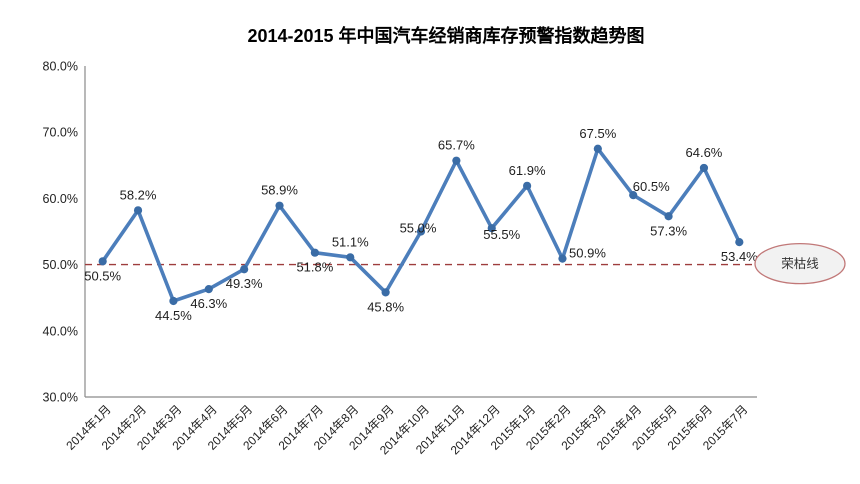 The image size is (860, 484). Describe the element at coordinates (244, 283) in the screenshot. I see `data-label: 49.3%` at that location.